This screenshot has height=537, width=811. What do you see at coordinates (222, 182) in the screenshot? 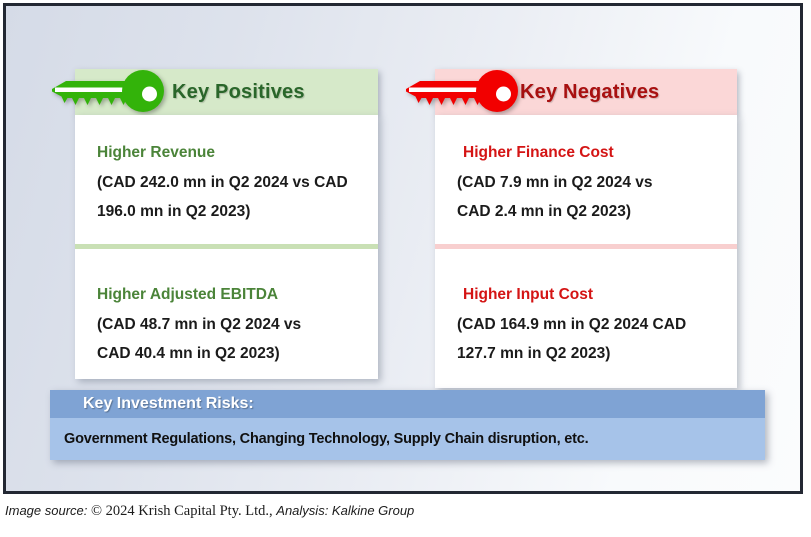
I see `positive-item-detail-line: (CAD 242.0 mn in Q2 2024 vs CAD` at bounding box center [222, 182].